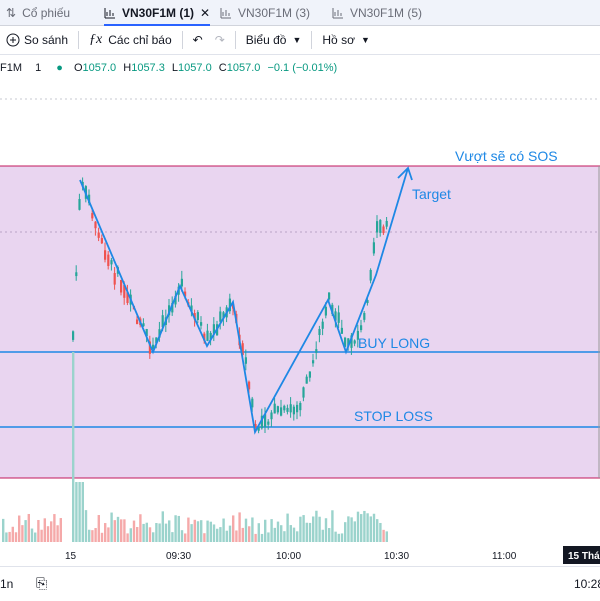 The width and height of the screenshot is (600, 601). What do you see at coordinates (205, 12) in the screenshot?
I see `close-icon: ✕` at bounding box center [205, 12].